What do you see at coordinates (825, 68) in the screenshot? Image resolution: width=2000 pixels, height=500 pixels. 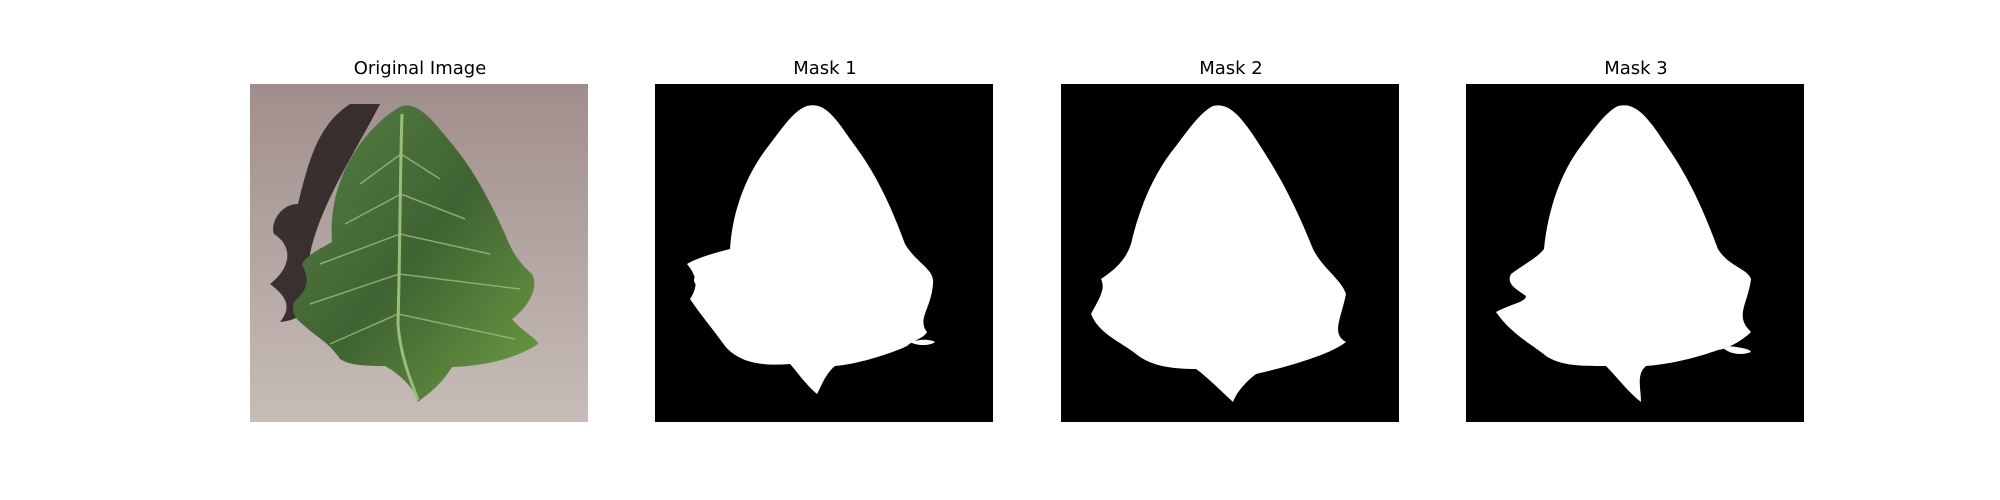 I see `panel-title-mask-1: Mask 1` at bounding box center [825, 68].